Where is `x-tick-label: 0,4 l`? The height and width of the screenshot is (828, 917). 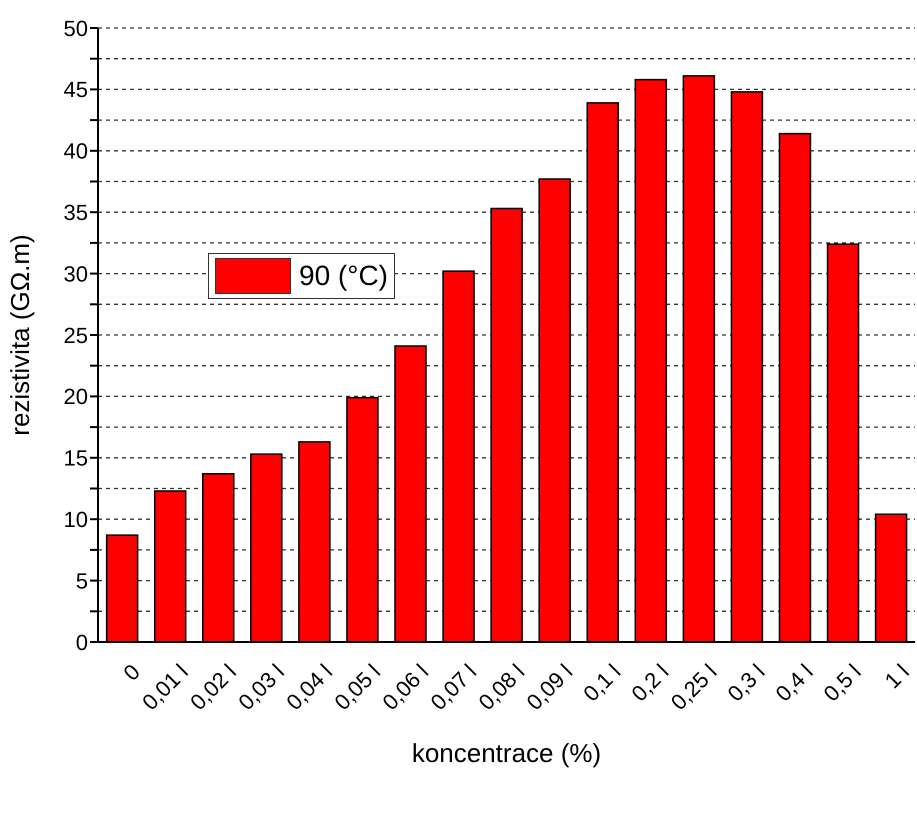
x-tick-label: 0,4 l is located at coordinates (794, 682).